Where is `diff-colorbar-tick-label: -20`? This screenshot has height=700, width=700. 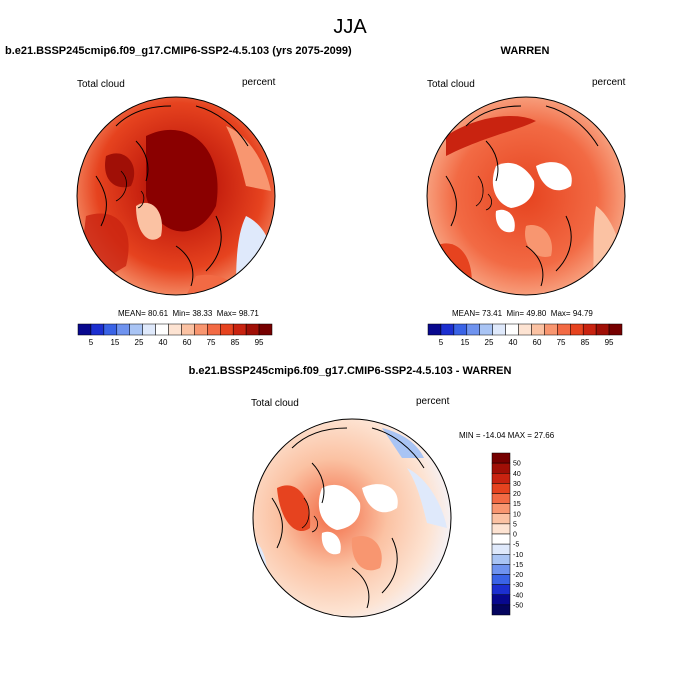
diff-colorbar-tick-label: -20 is located at coordinates (518, 575).